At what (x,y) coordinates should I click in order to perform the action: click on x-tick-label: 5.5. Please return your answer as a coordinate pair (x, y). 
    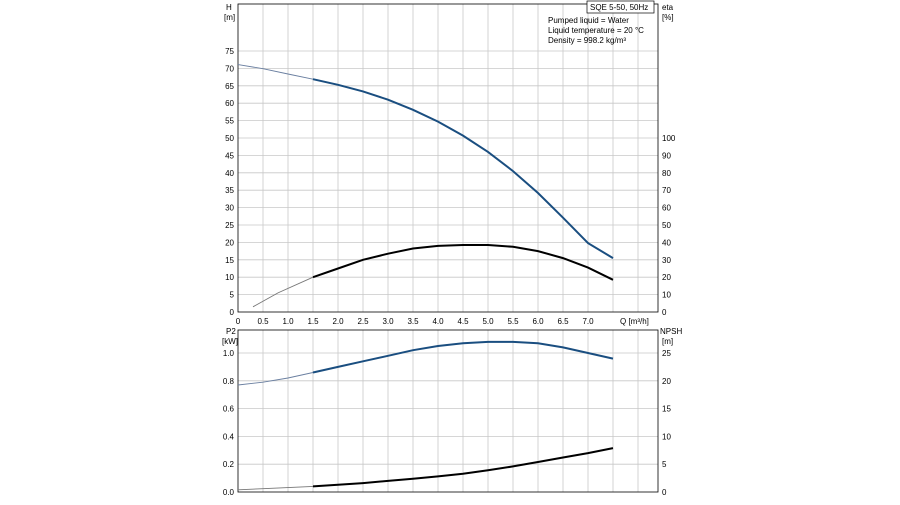
    Looking at the image, I should click on (513, 321).